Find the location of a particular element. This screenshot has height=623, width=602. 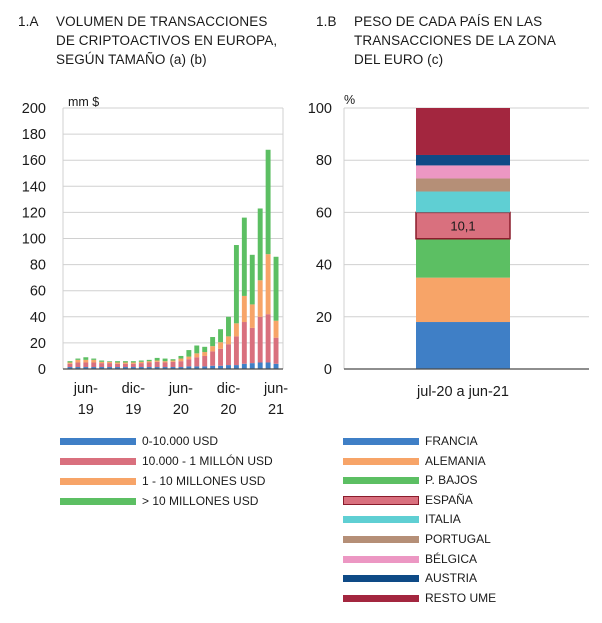

legend-label: ITALIA is located at coordinates (443, 519).